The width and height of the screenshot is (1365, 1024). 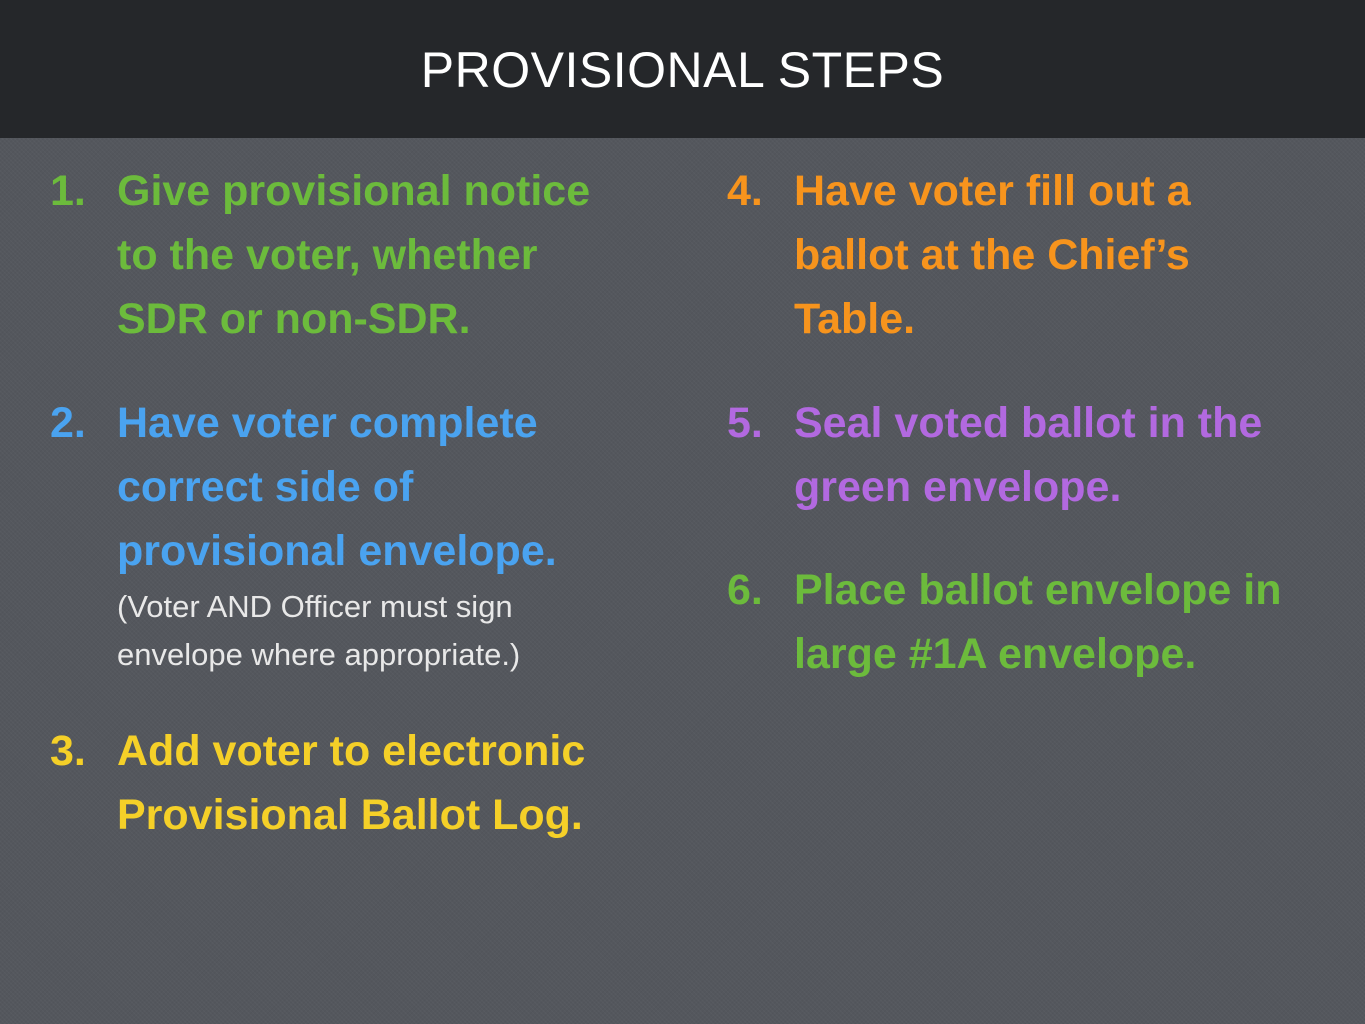 I want to click on step-text-line: Have voter complete, so click(x=327, y=423).